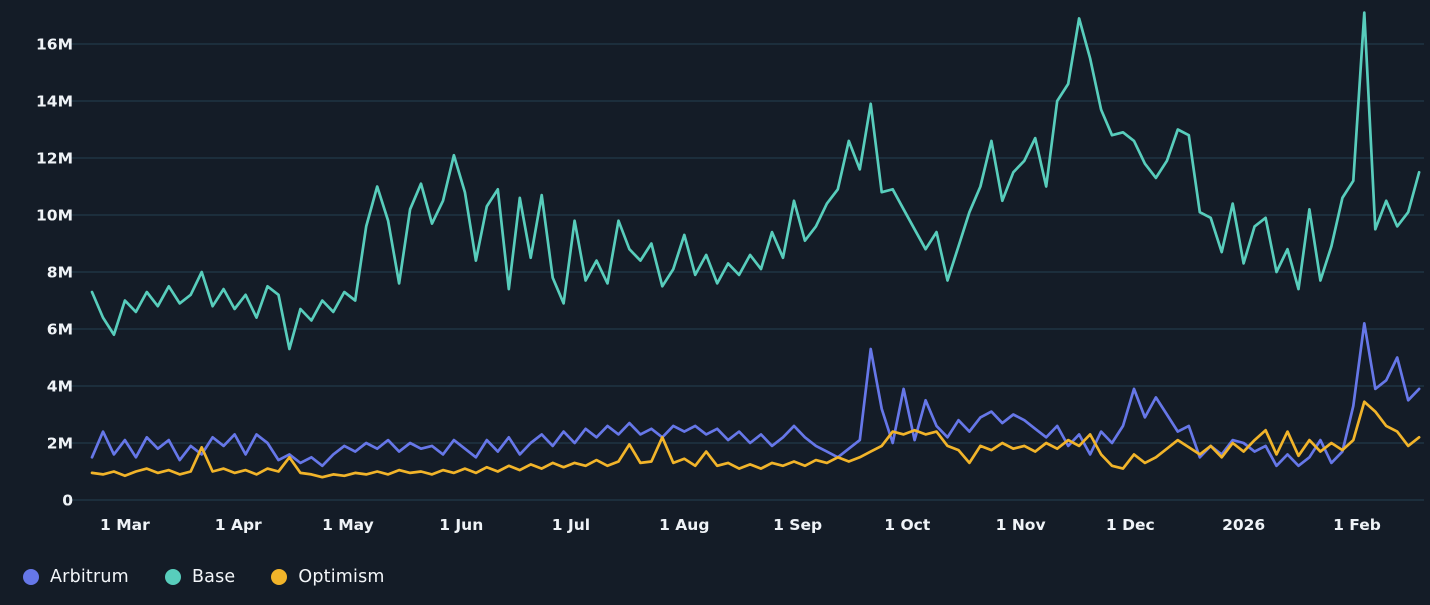 This screenshot has height=605, width=1430. I want to click on x-axis-tick-label: 1 Dec, so click(1130, 525).